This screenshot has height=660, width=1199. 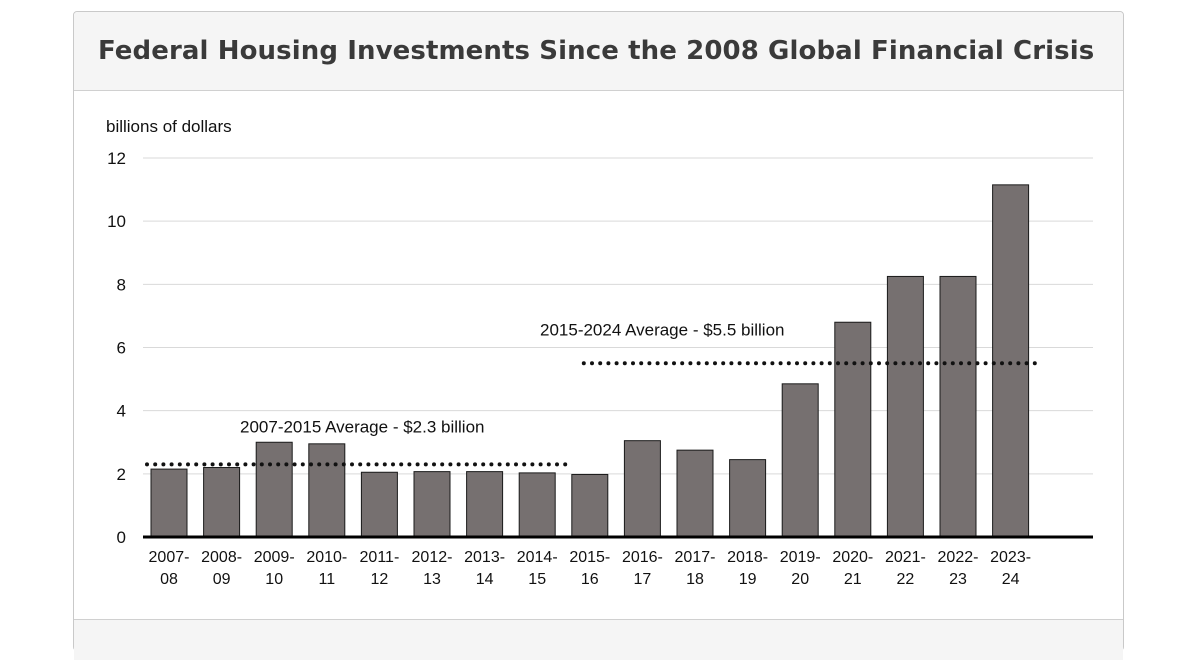 What do you see at coordinates (905, 557) in the screenshot?
I see `x-tick-label: 2021-` at bounding box center [905, 557].